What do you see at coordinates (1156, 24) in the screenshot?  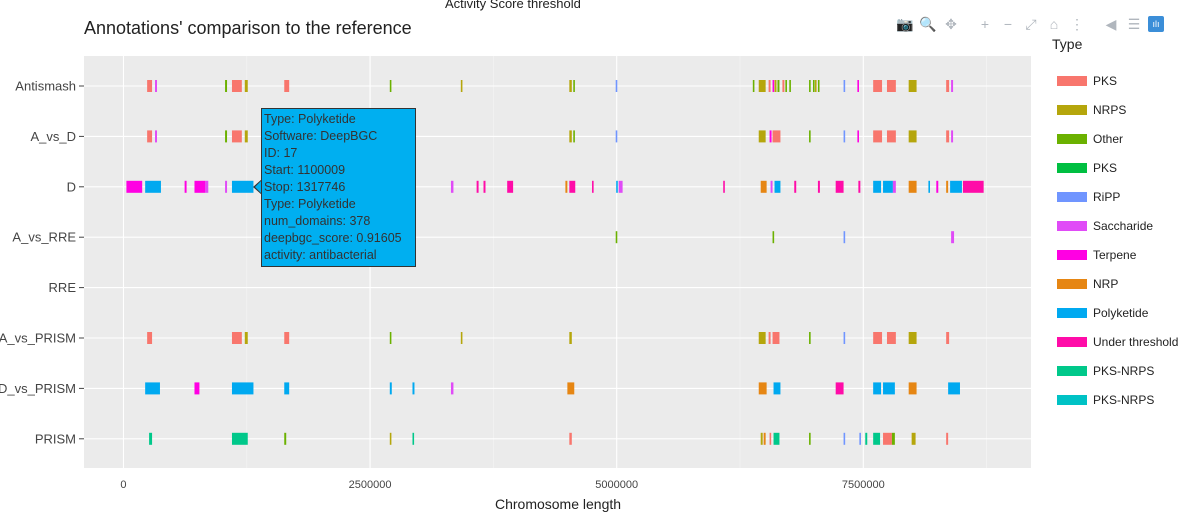 I see `plotly-logo-icon: ılı` at bounding box center [1156, 24].